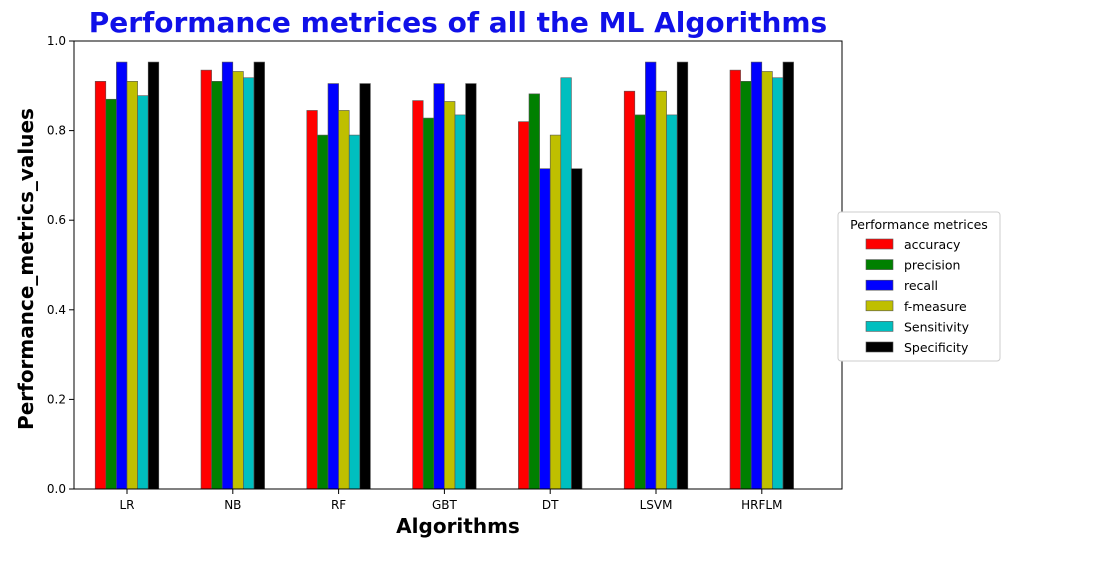 The image size is (1100, 562). I want to click on bar-recall-lr, so click(122, 275).